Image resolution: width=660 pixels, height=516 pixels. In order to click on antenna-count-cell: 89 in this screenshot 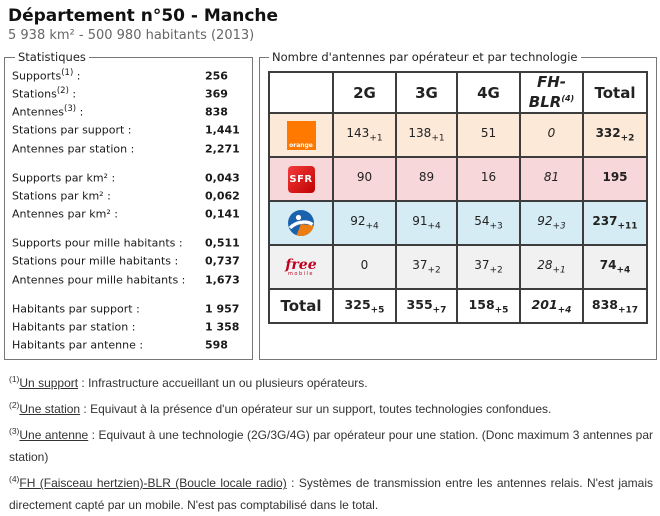, I will do `click(426, 179)`.